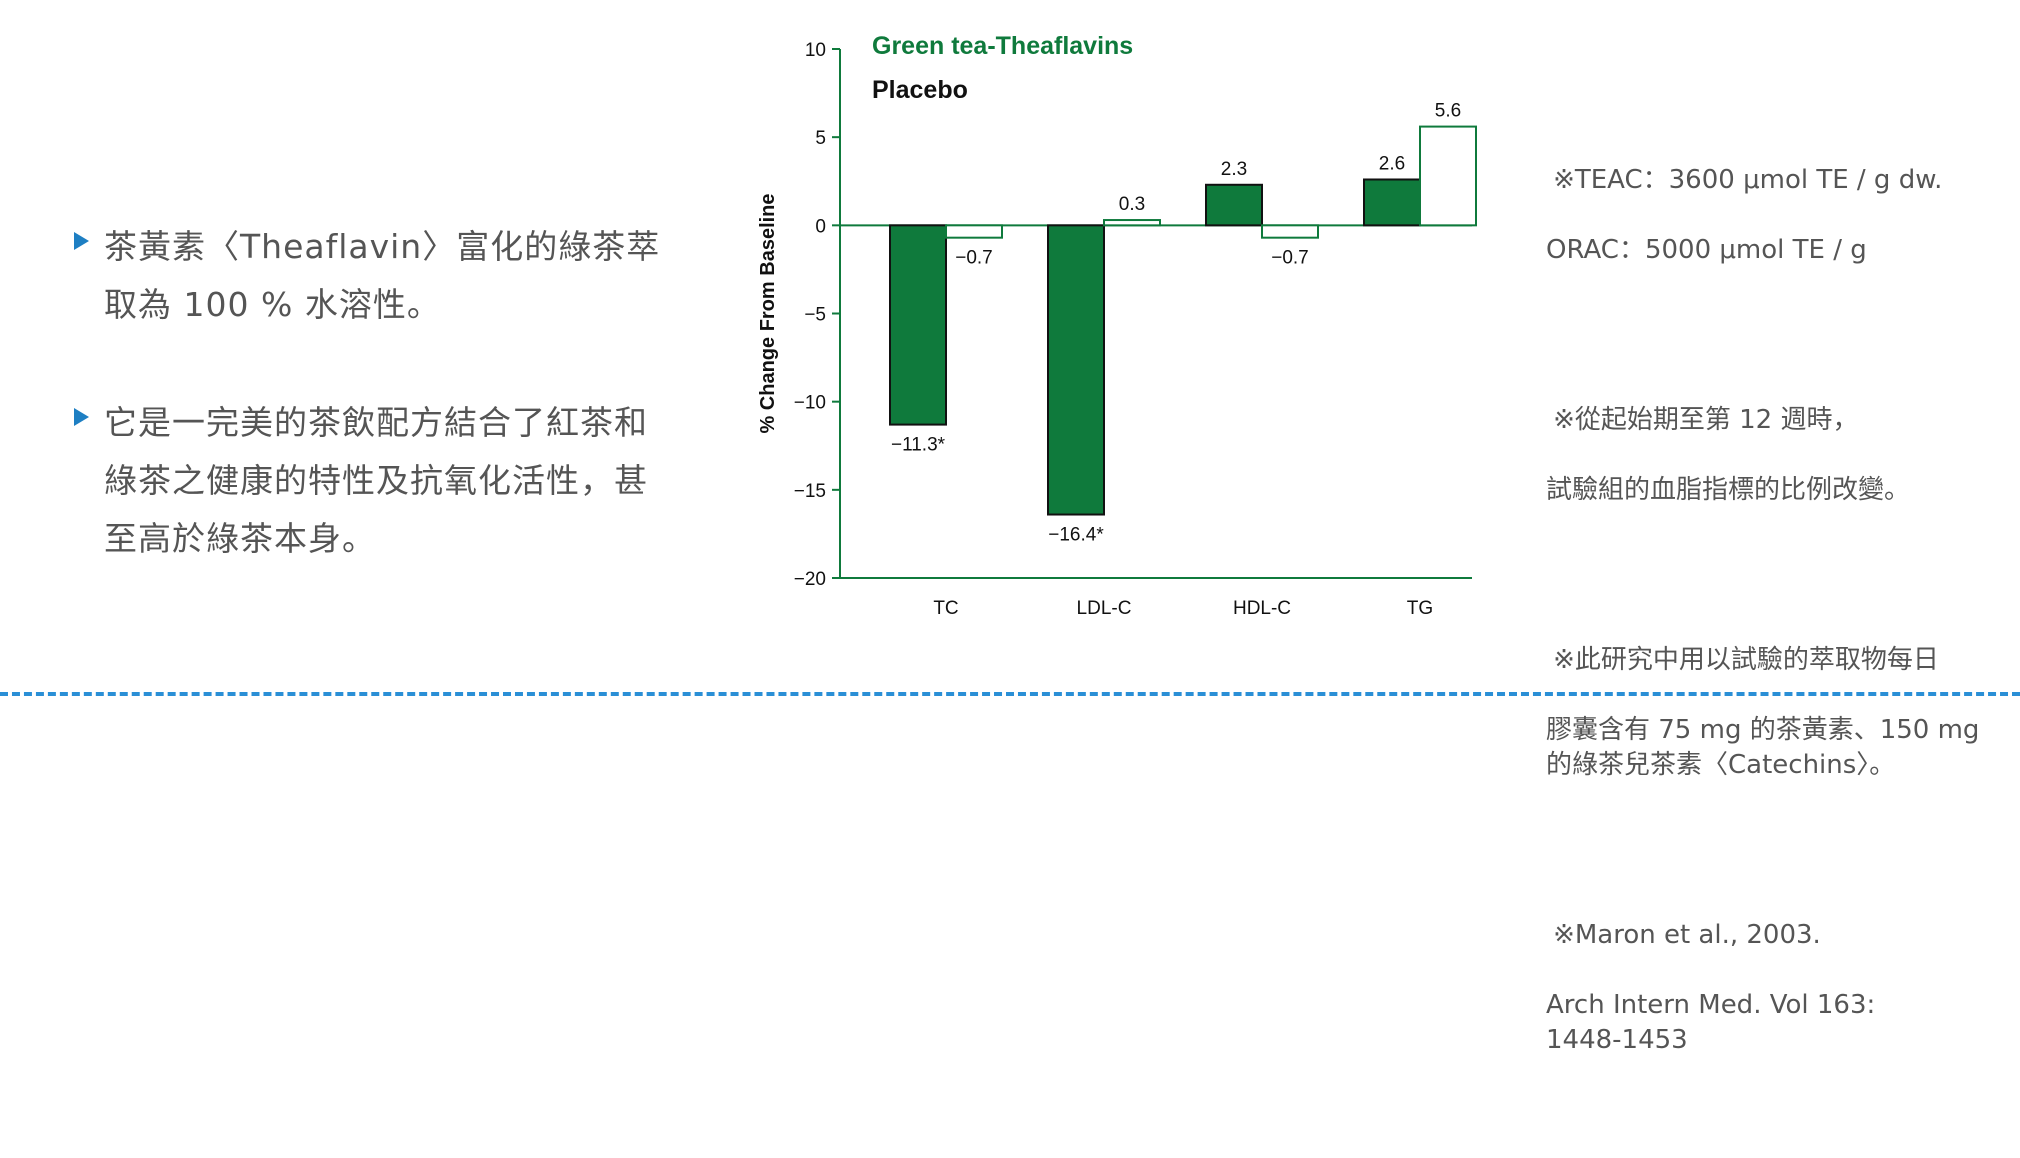  I want to click on legend-placebo: Placebo, so click(920, 90).